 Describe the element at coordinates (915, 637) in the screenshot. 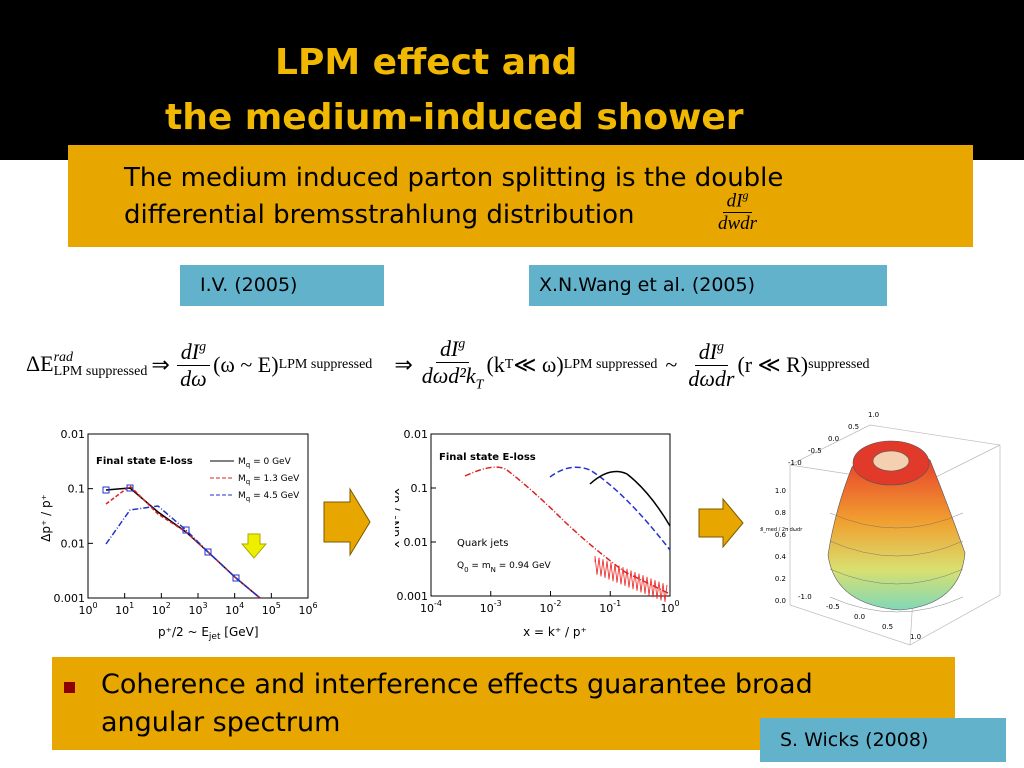

I see `x-tick-label: 1.0` at that location.